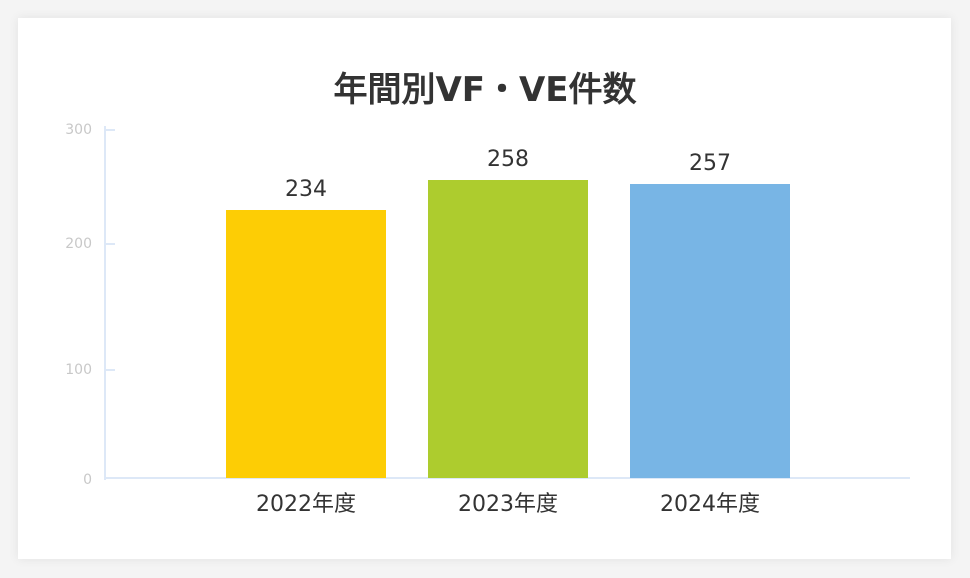 This screenshot has height=578, width=970. I want to click on y-tick-label-100: 100, so click(78, 370).